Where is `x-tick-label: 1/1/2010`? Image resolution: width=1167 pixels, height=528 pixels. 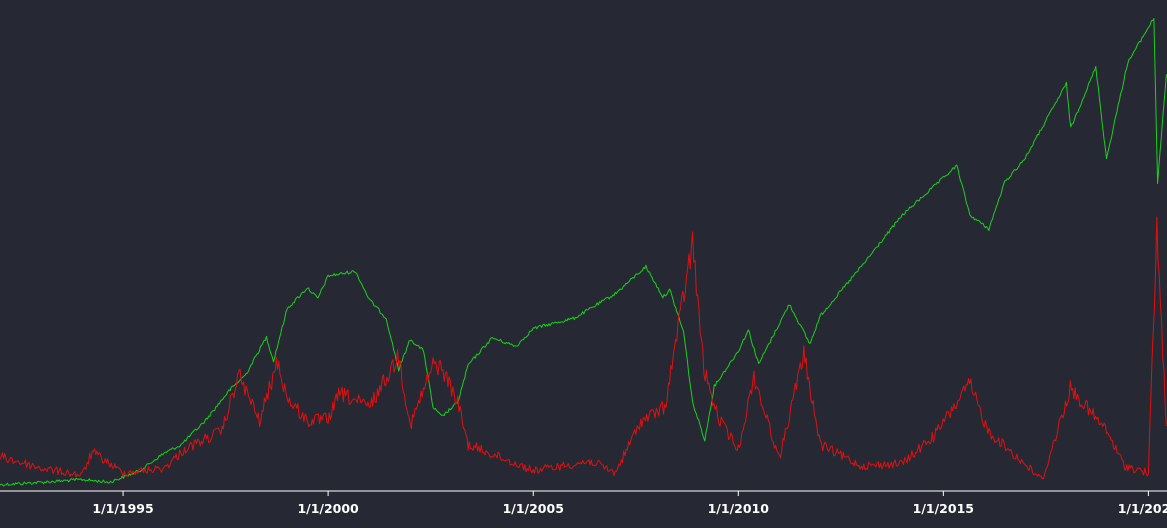
x-tick-label: 1/1/2010 is located at coordinates (739, 508).